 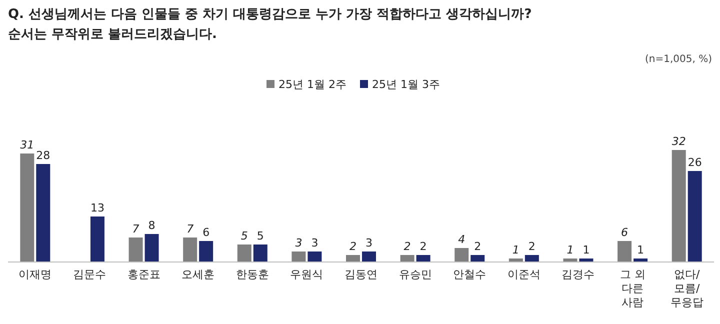 I want to click on data-label: 28, so click(x=43, y=155).